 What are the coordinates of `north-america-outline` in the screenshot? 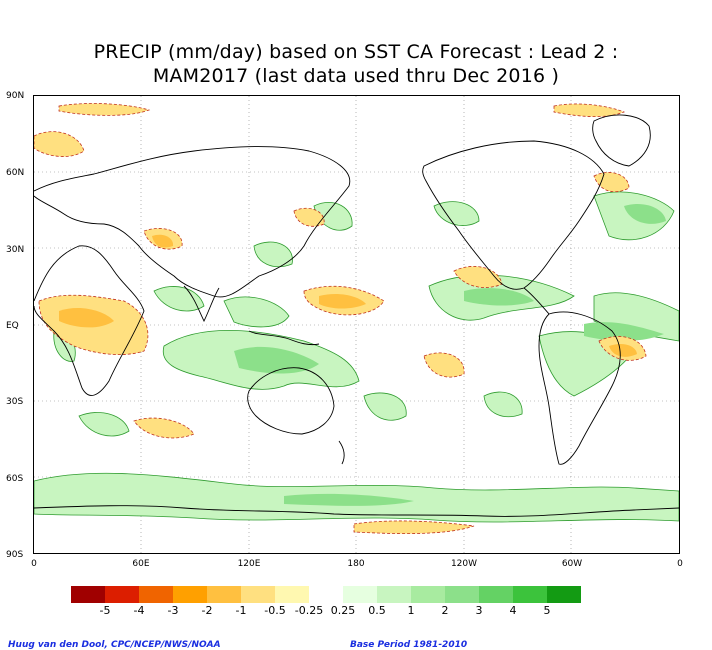 It's located at (513, 215).